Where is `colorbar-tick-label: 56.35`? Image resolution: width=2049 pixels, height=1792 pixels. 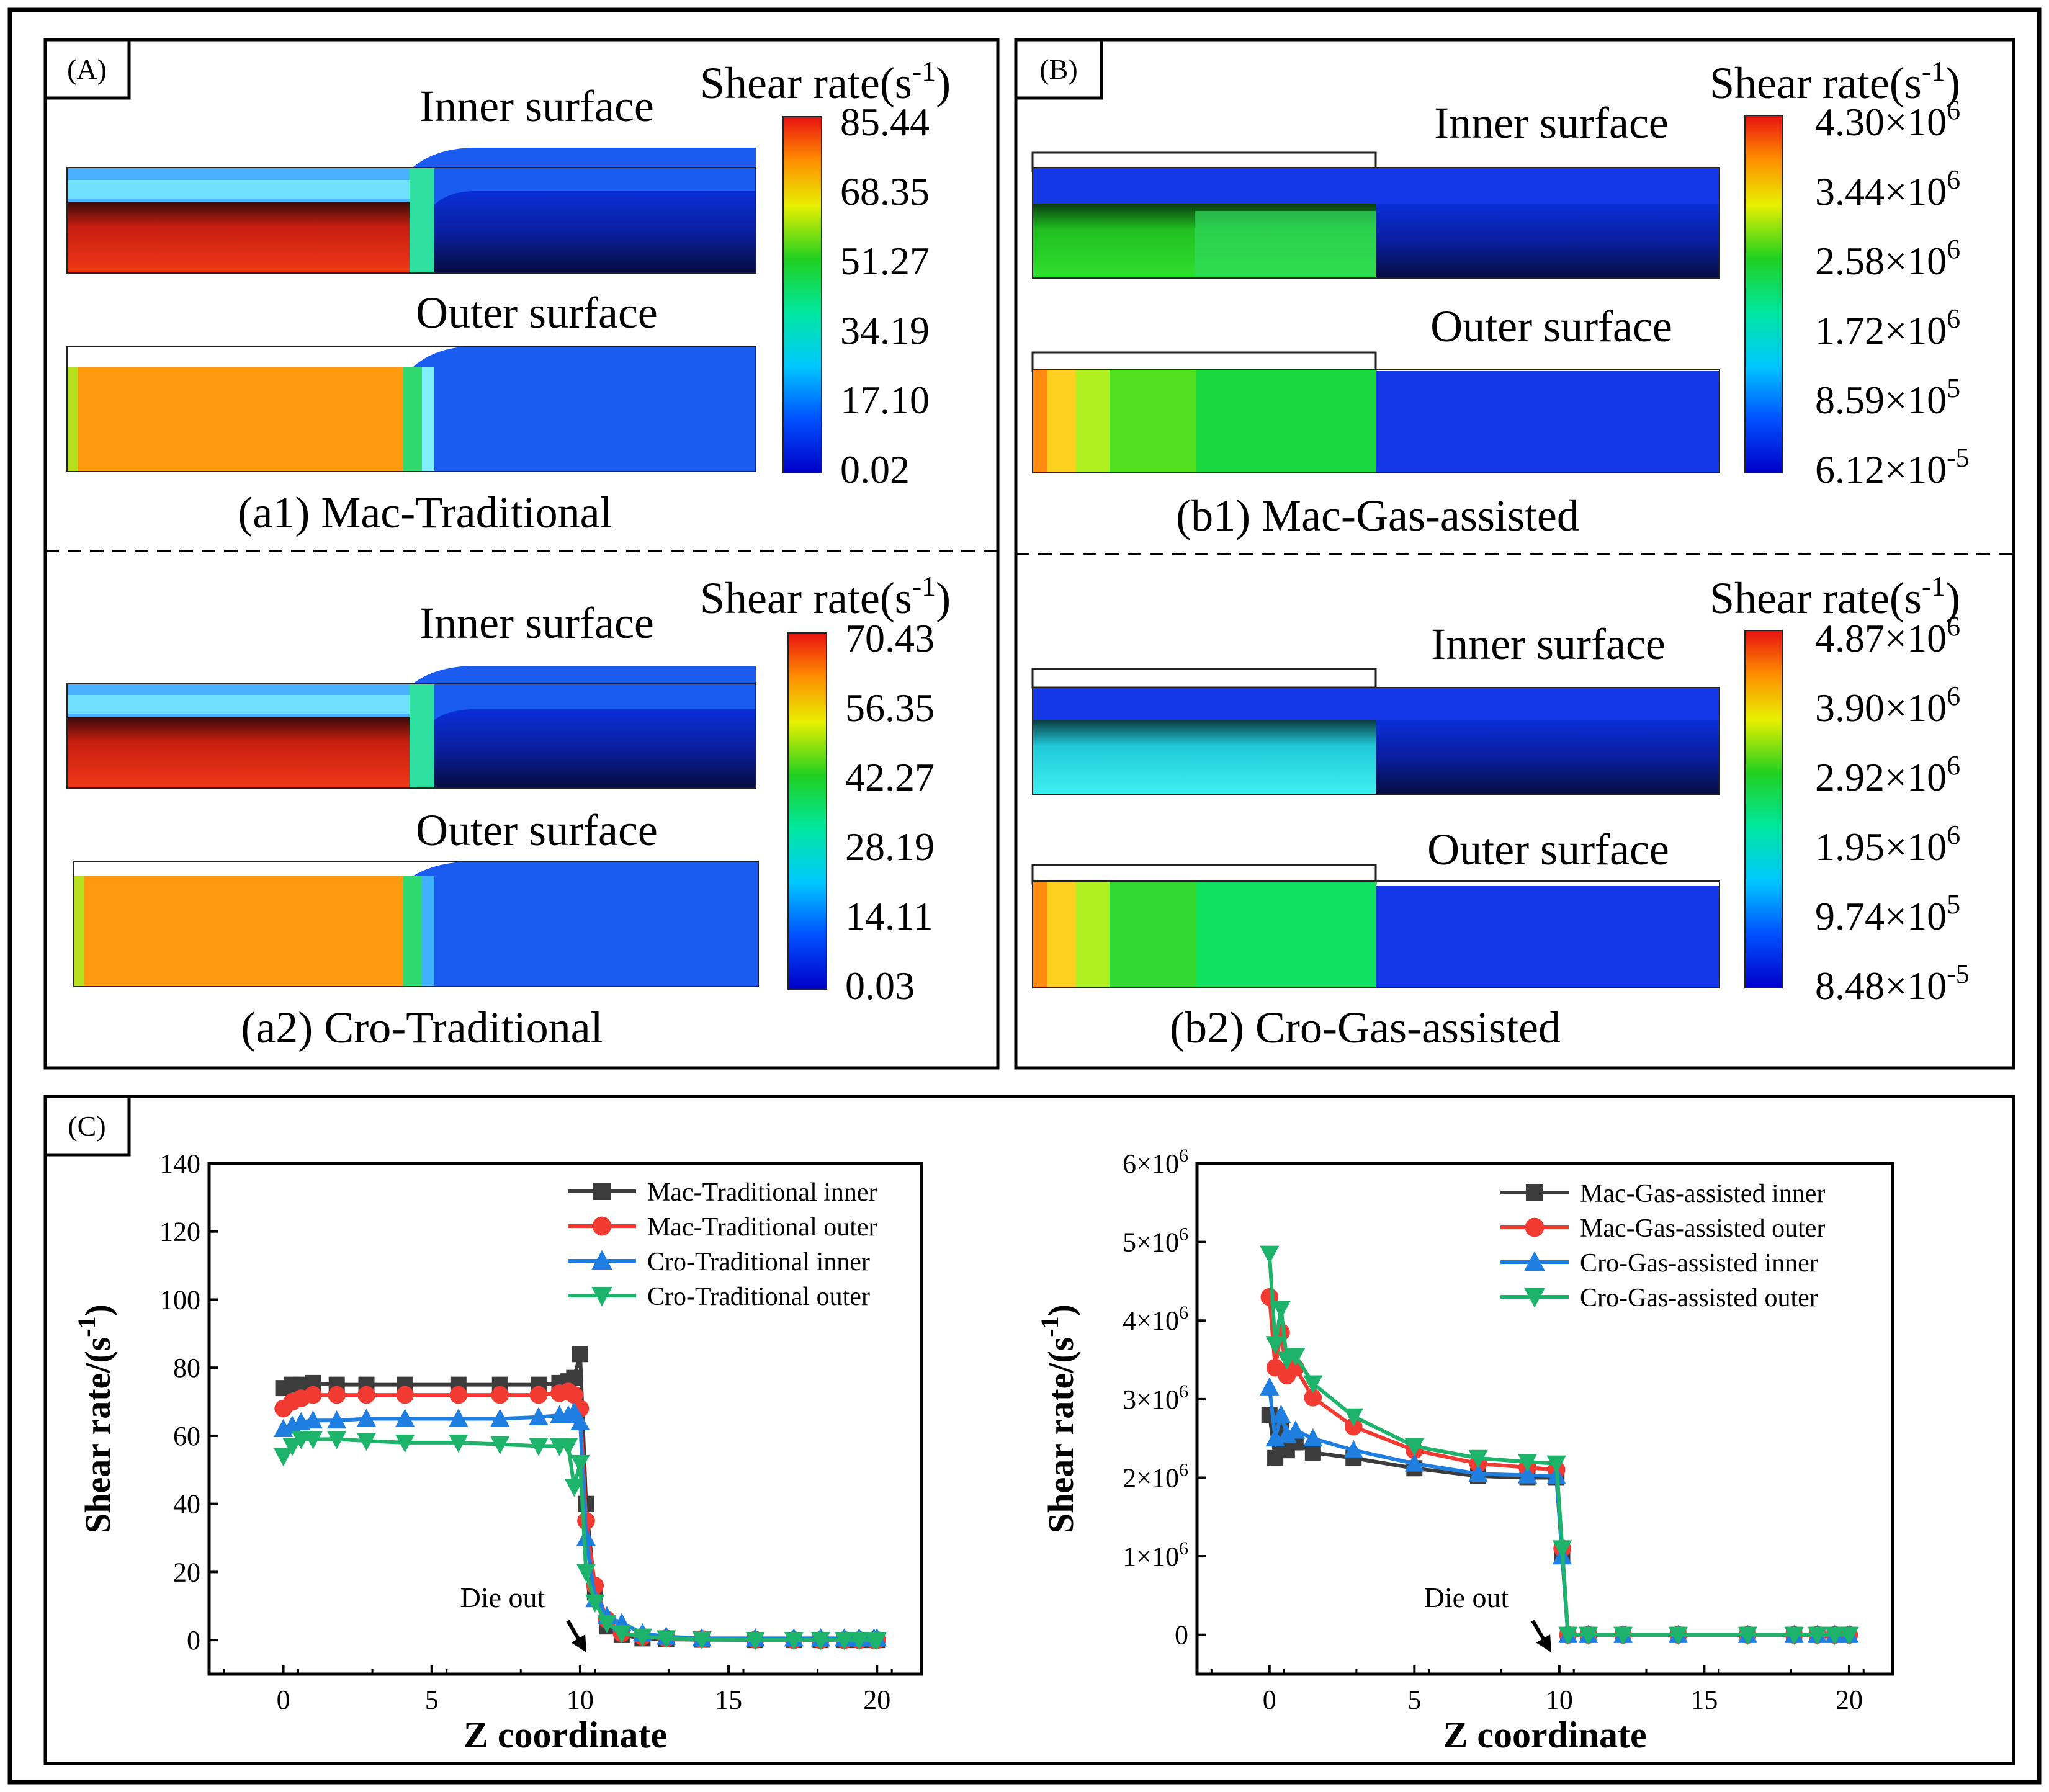 colorbar-tick-label: 56.35 is located at coordinates (890, 708).